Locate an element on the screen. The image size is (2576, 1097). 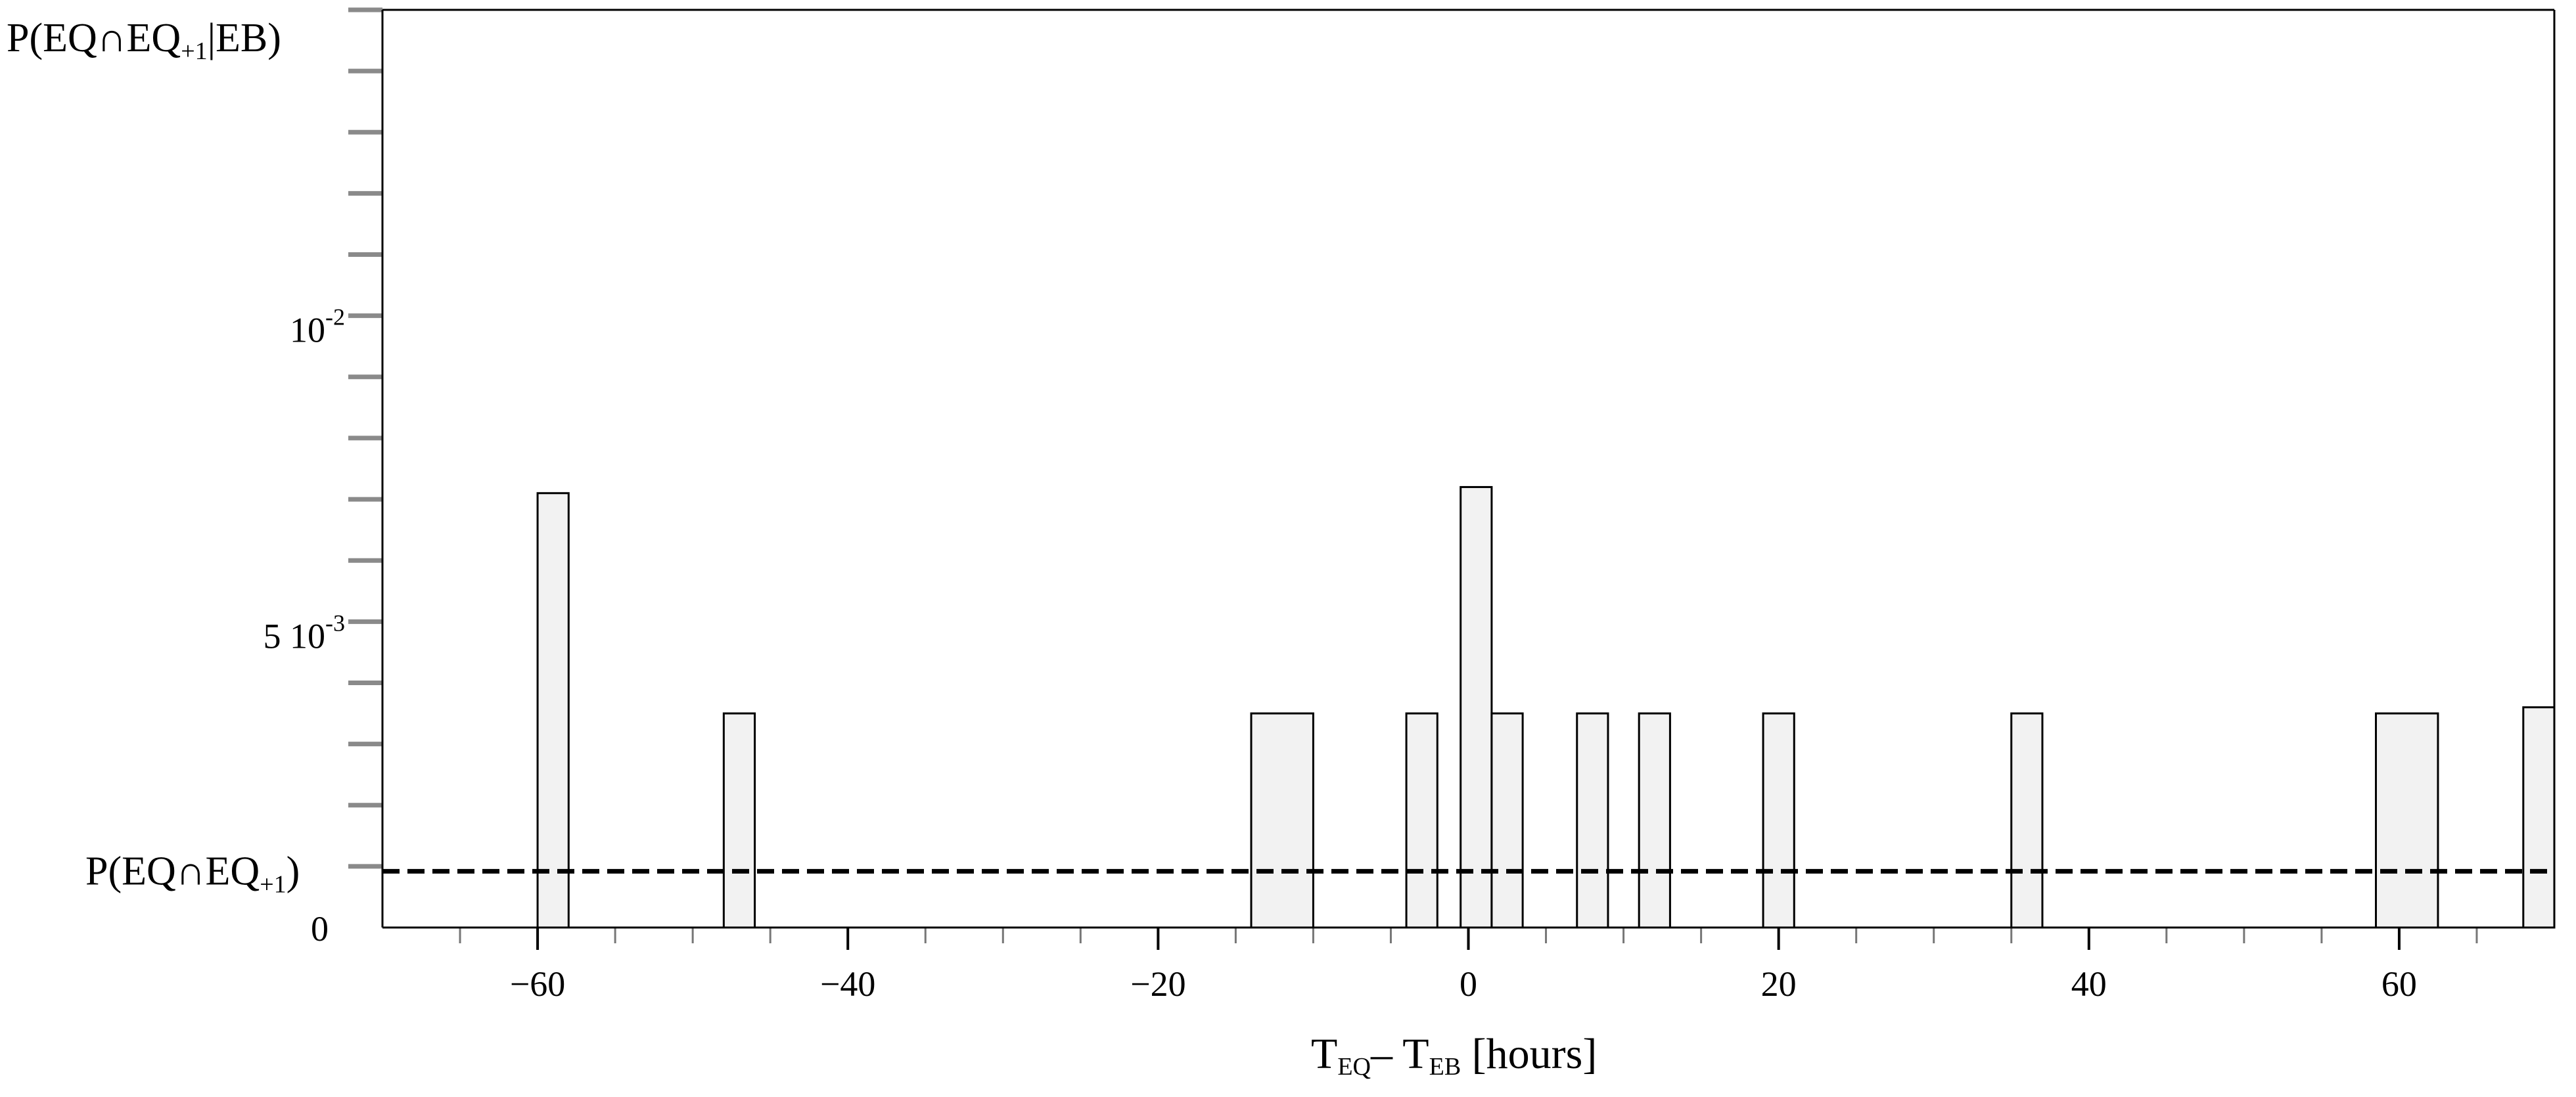
x-tick-label: 0 is located at coordinates (1469, 984).